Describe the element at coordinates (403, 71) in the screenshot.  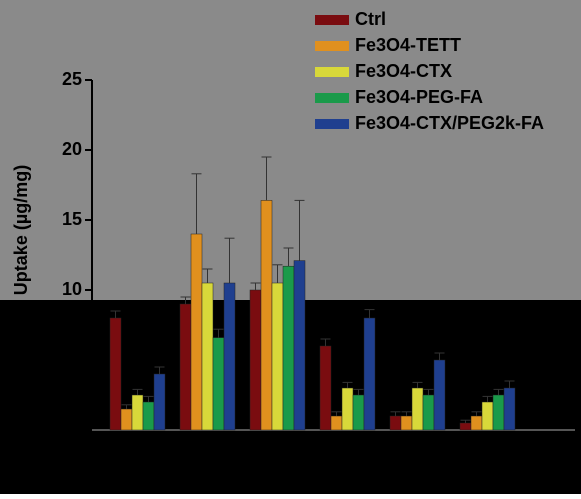
I see `legend-label: Fe3O4-CTX` at that location.